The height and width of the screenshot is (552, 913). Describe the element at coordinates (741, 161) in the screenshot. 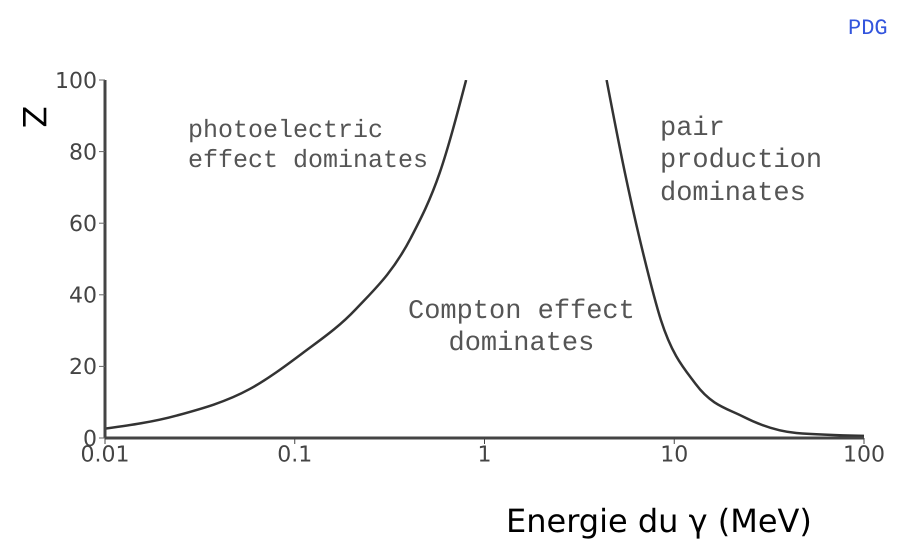

I see `annotation: pair production dominates` at that location.